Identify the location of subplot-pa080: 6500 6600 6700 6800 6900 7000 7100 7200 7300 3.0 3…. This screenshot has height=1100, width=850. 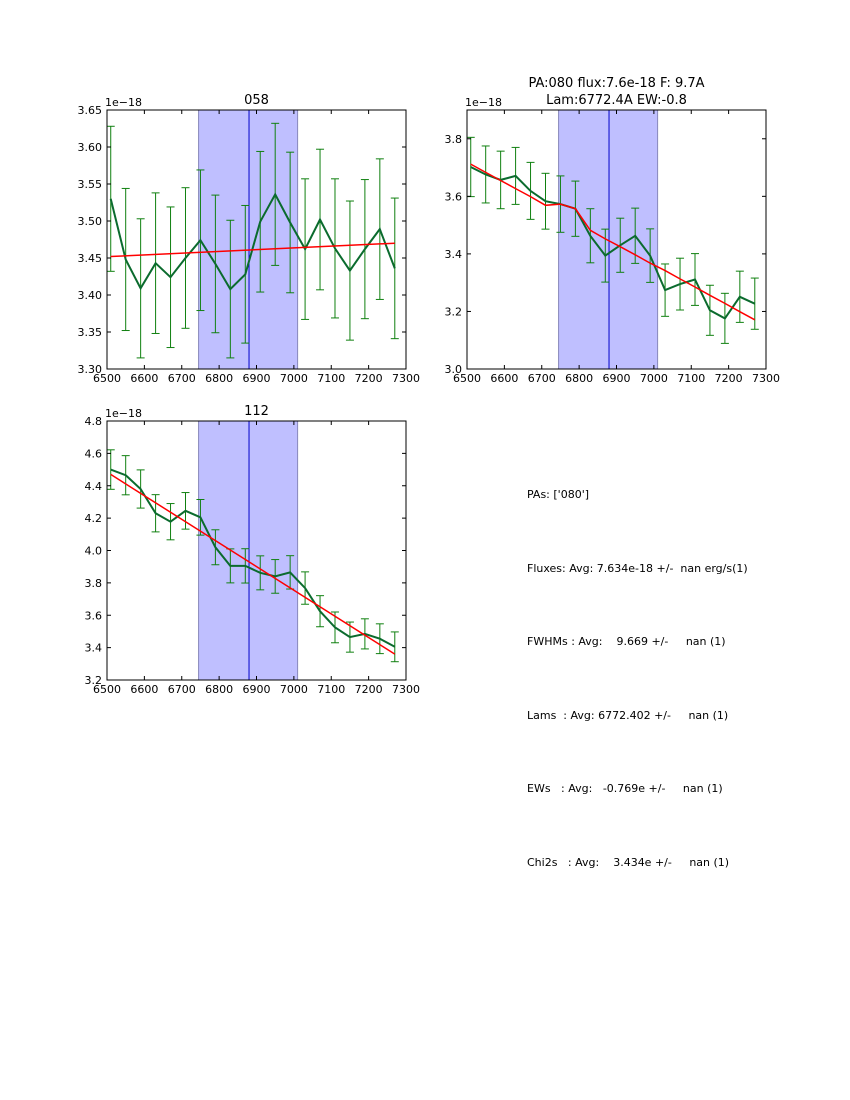
(613, 230).